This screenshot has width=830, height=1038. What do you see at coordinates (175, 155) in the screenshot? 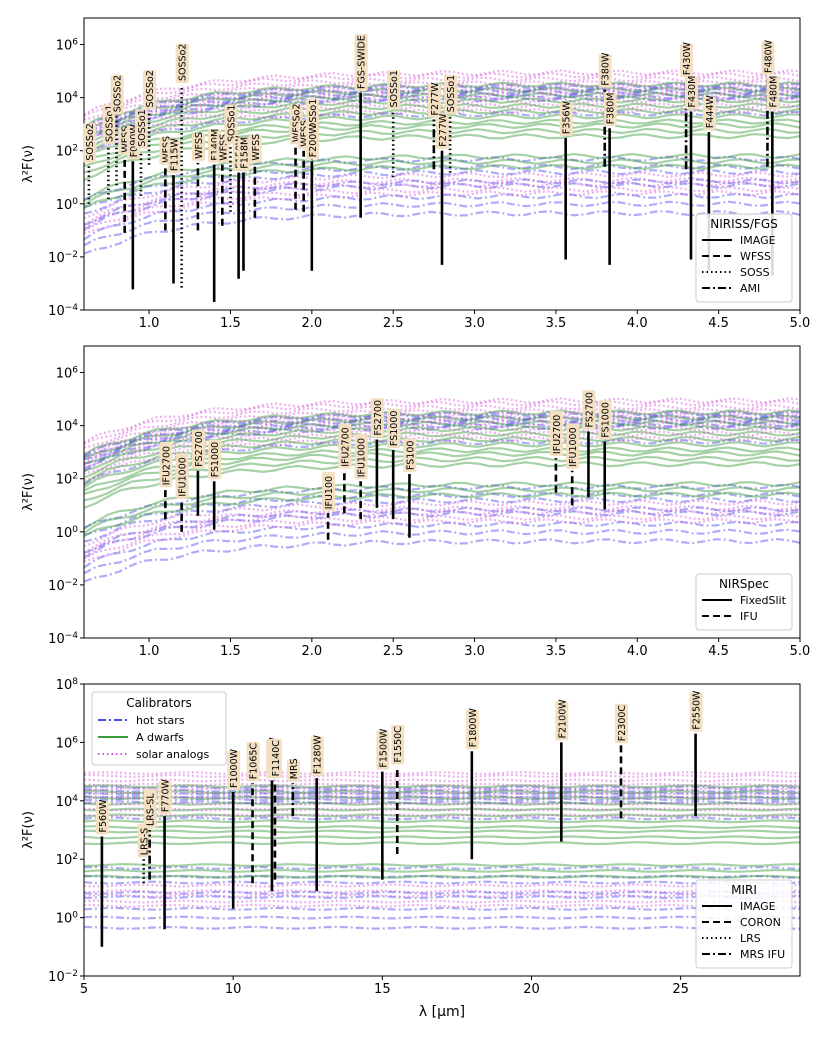
I see `mode-label: F115W` at bounding box center [175, 155].